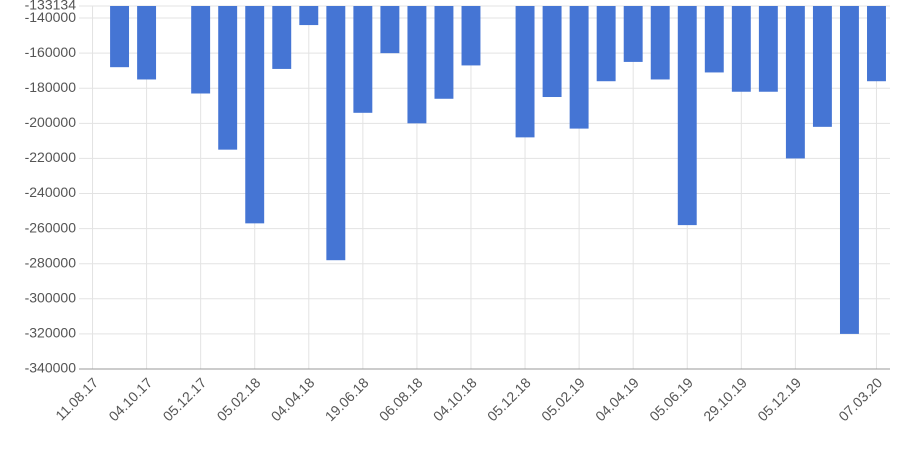 This screenshot has height=450, width=900. What do you see at coordinates (51, 262) in the screenshot?
I see `y-tick-label: -280000` at bounding box center [51, 262].